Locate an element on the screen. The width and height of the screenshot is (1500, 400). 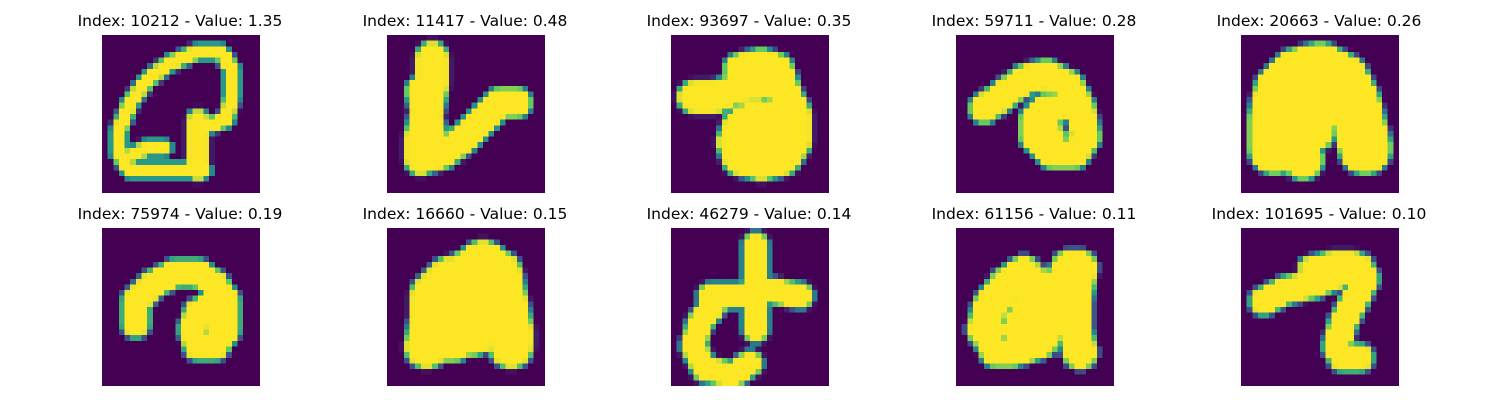
image-panel: Index: 101695 - Value: 0.10 is located at coordinates (1319, 289).